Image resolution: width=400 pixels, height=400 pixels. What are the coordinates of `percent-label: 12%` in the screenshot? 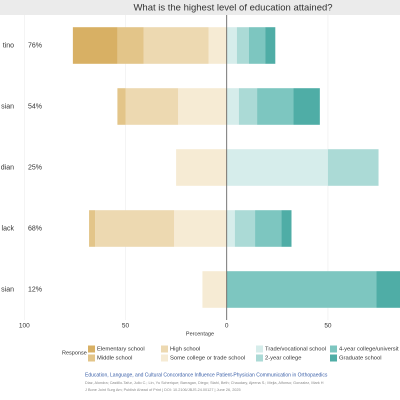 It's located at (35, 289).